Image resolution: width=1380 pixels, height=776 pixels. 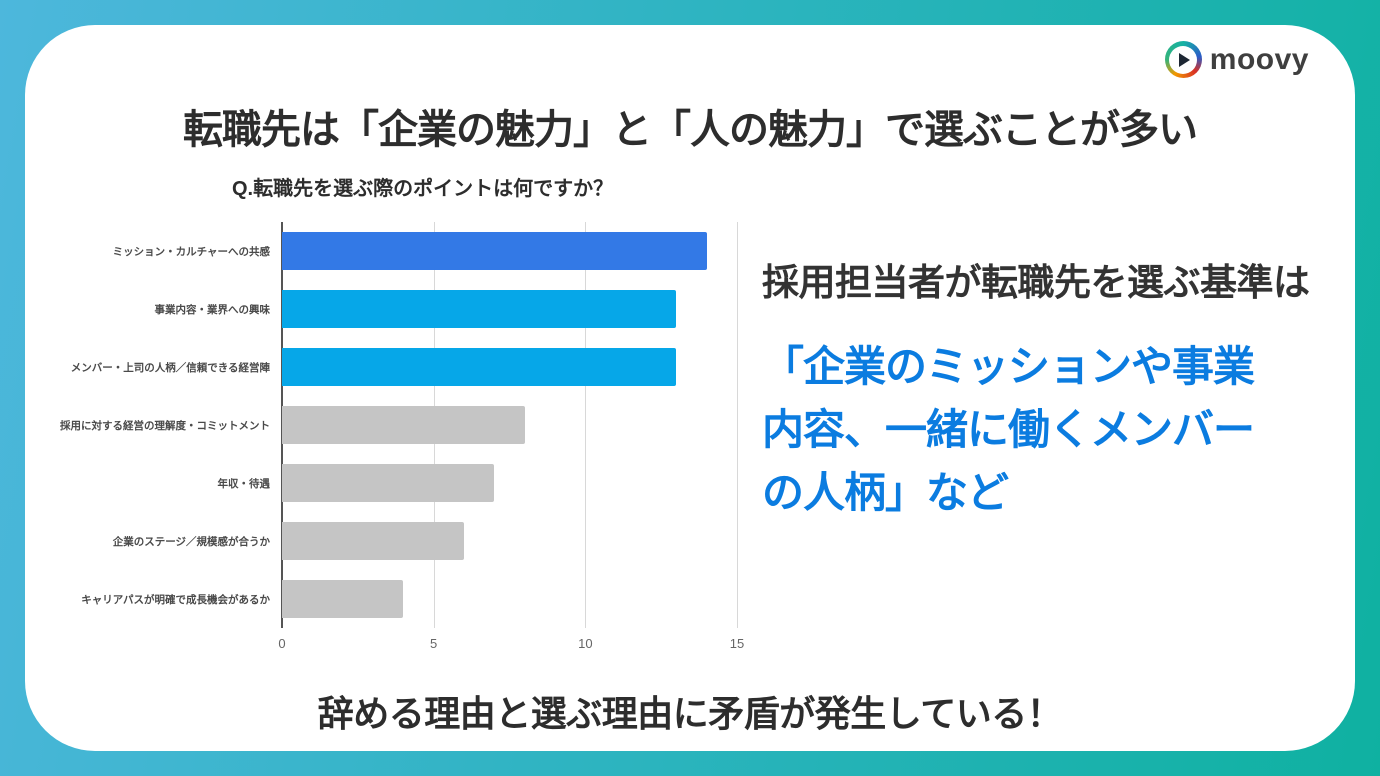 I want to click on play-triangle-icon, so click(x=1185, y=59).